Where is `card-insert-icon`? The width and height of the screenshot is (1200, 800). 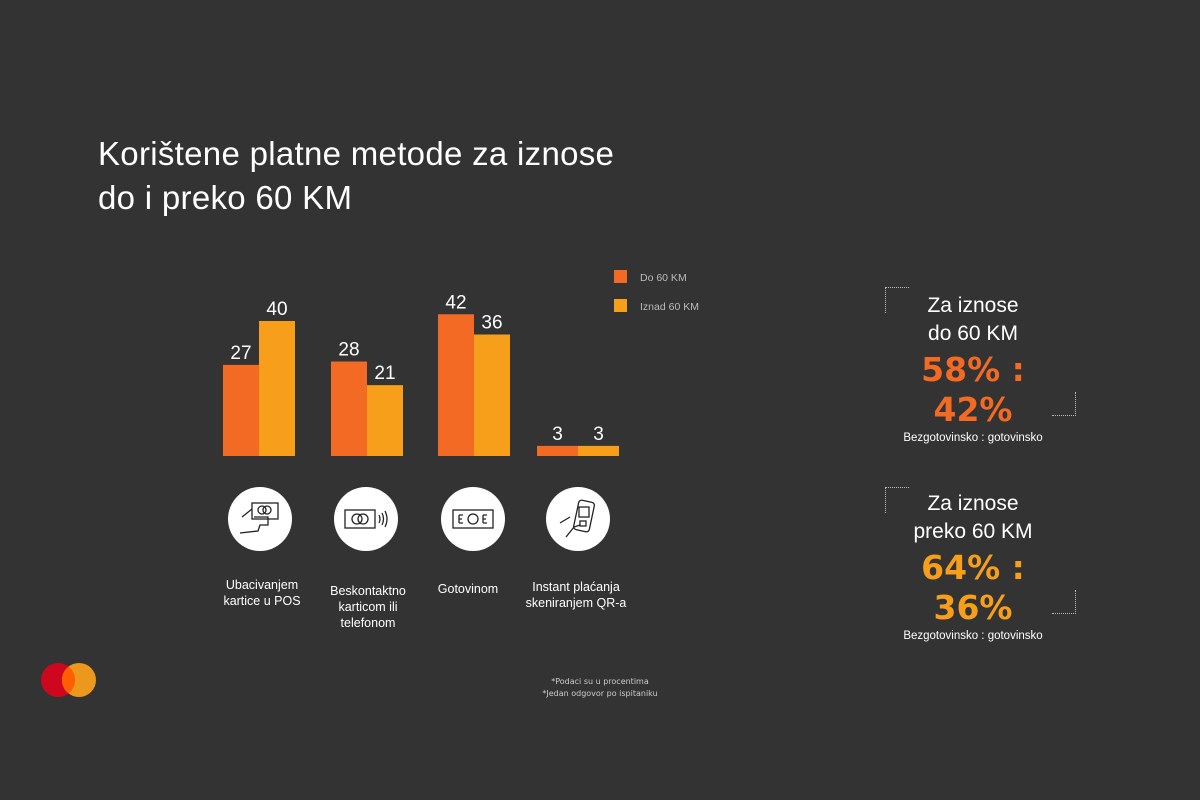
card-insert-icon is located at coordinates (260, 519).